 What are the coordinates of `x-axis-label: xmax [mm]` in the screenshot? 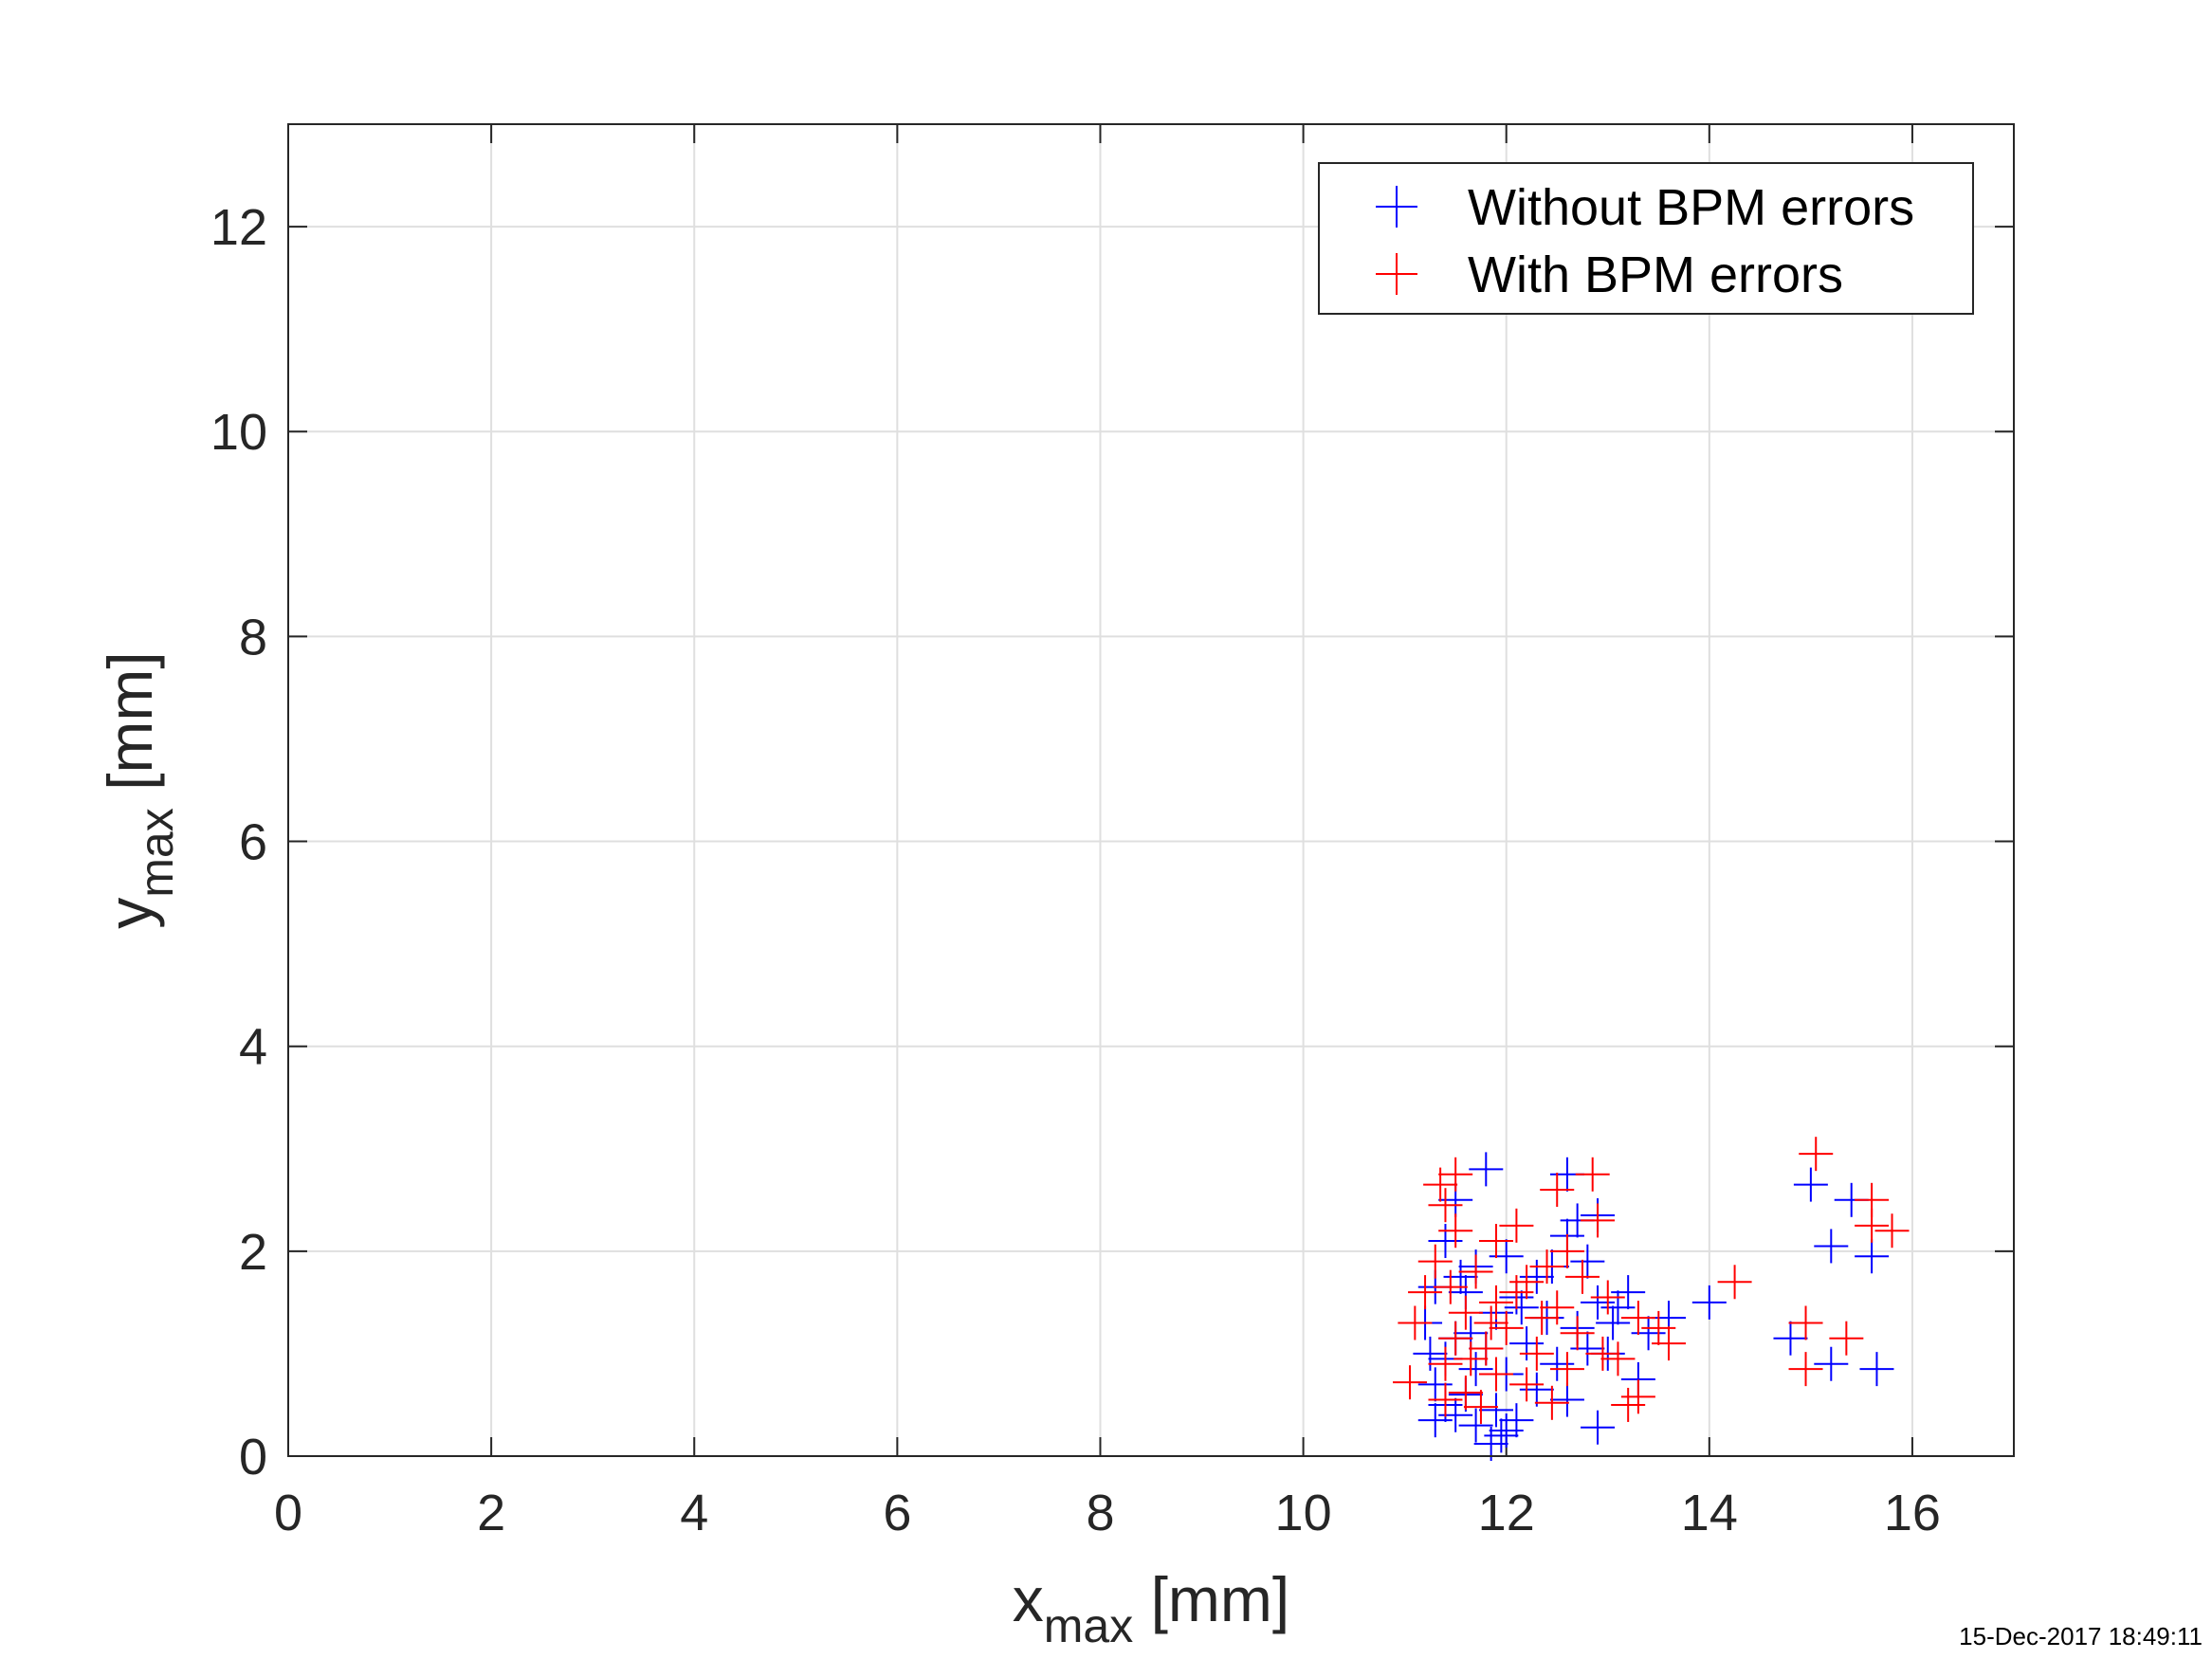 It's located at (1151, 1608).